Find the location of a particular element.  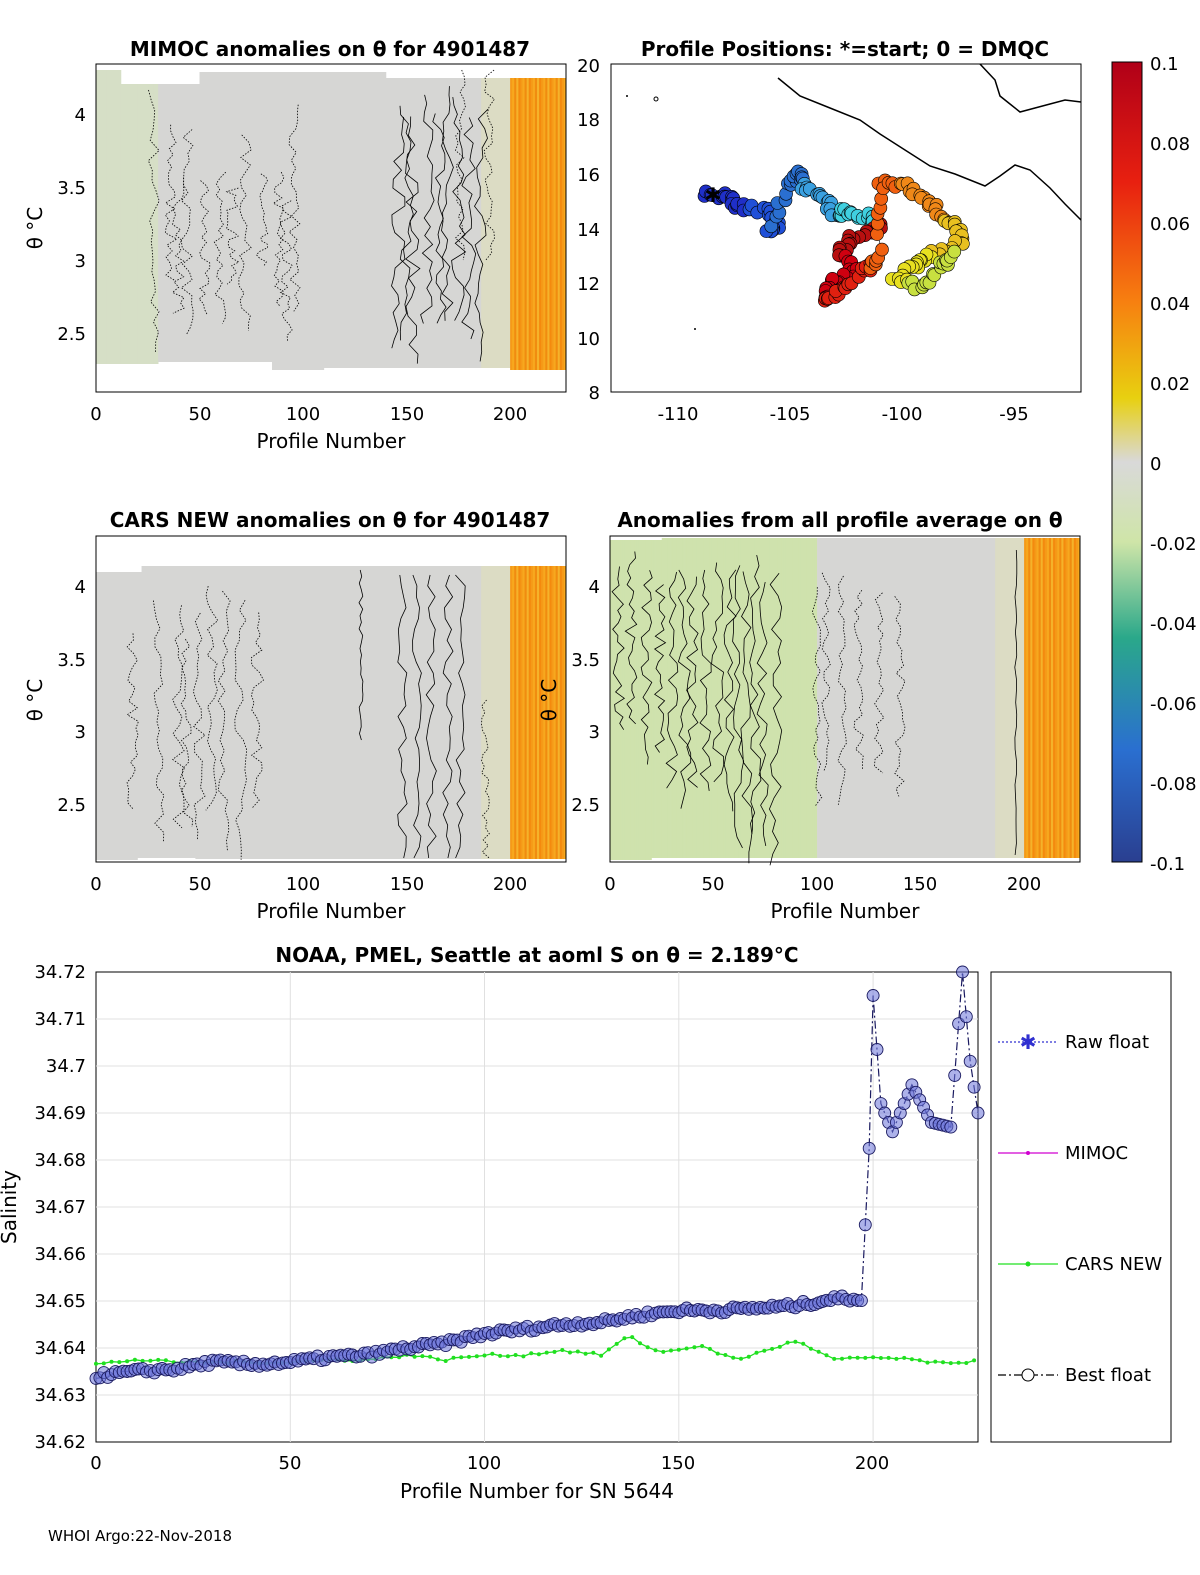

cb-tick-0.1: 0.1 is located at coordinates (1164, 64).